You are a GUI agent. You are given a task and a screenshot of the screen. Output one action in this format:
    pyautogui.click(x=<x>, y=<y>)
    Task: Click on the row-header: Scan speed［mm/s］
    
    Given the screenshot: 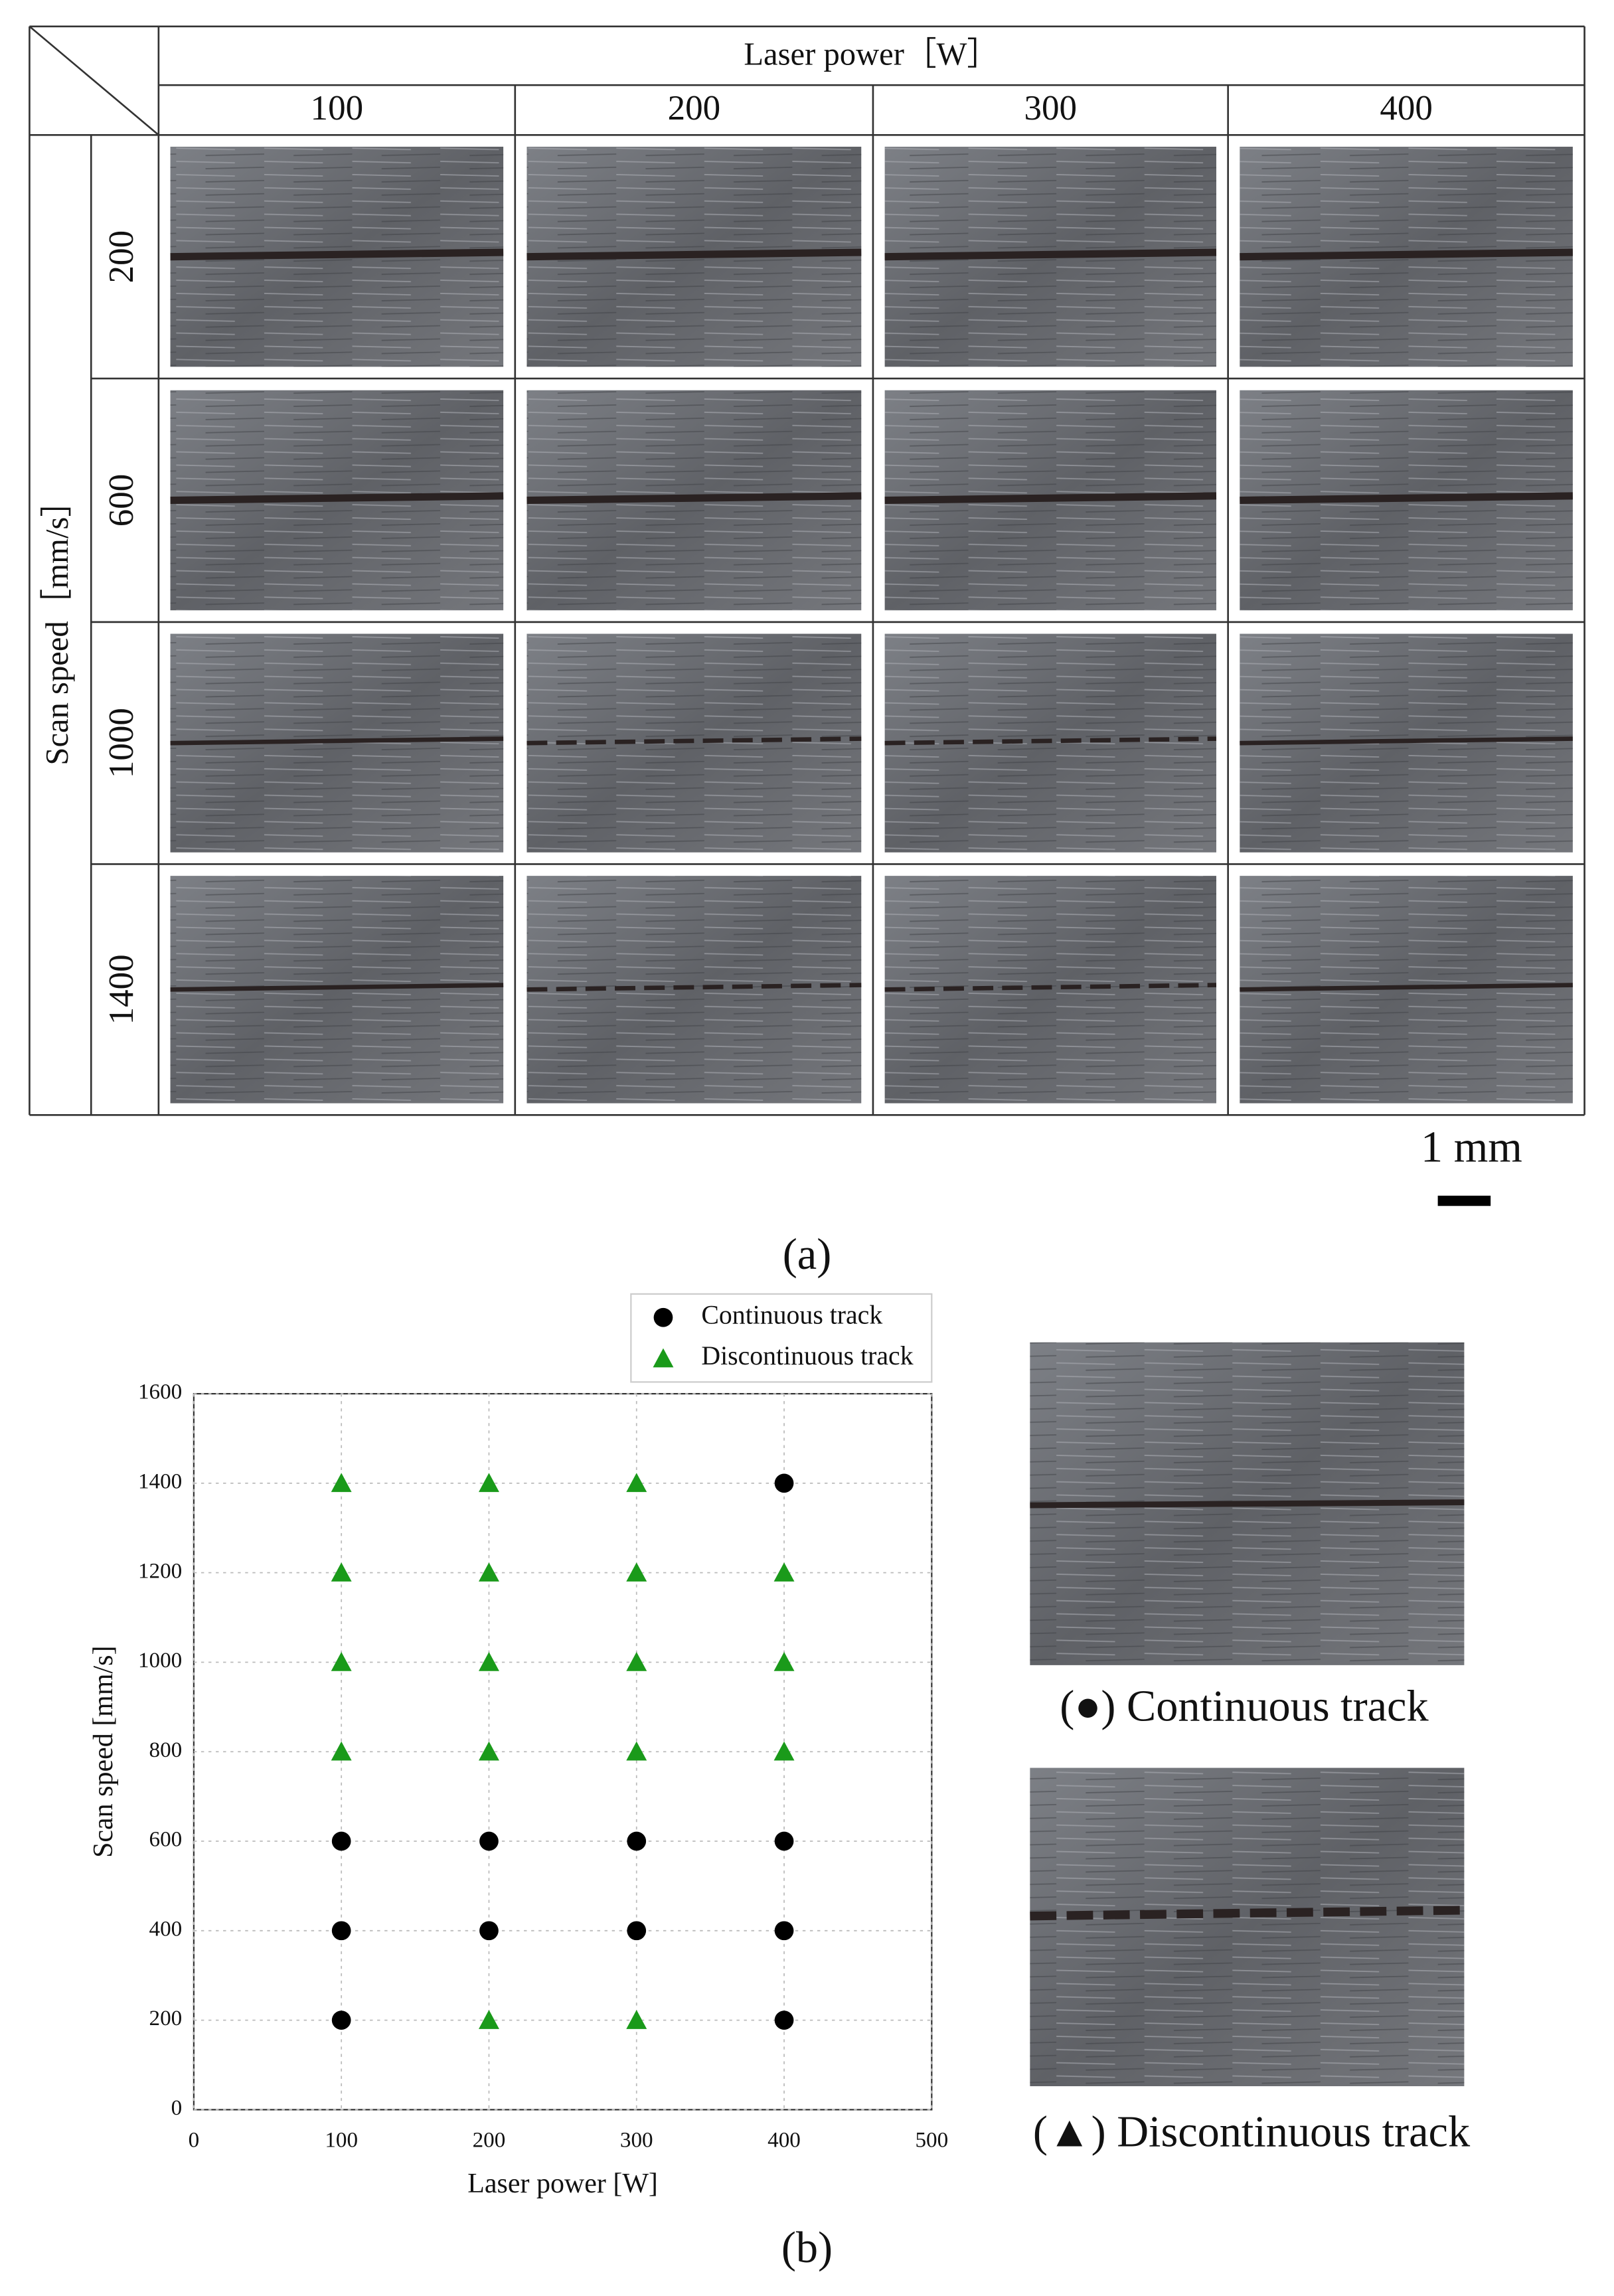 What is the action you would take?
    pyautogui.click(x=57, y=626)
    